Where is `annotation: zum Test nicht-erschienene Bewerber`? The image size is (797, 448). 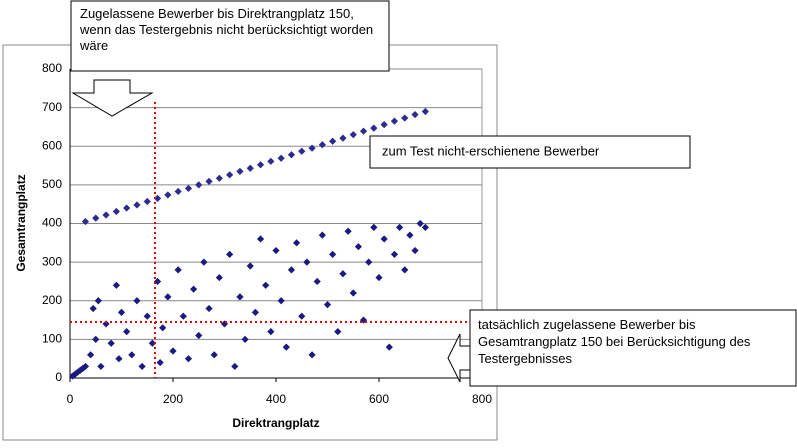 annotation: zum Test nicht-erschienene Bewerber is located at coordinates (491, 150).